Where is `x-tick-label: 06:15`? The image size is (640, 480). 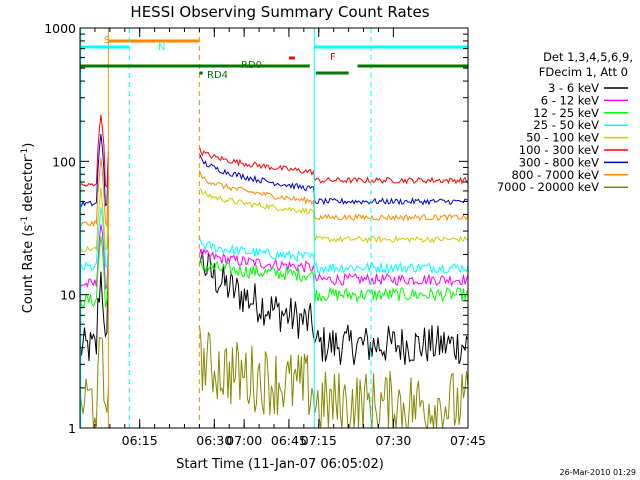 x-tick-label: 06:15 is located at coordinates (140, 440).